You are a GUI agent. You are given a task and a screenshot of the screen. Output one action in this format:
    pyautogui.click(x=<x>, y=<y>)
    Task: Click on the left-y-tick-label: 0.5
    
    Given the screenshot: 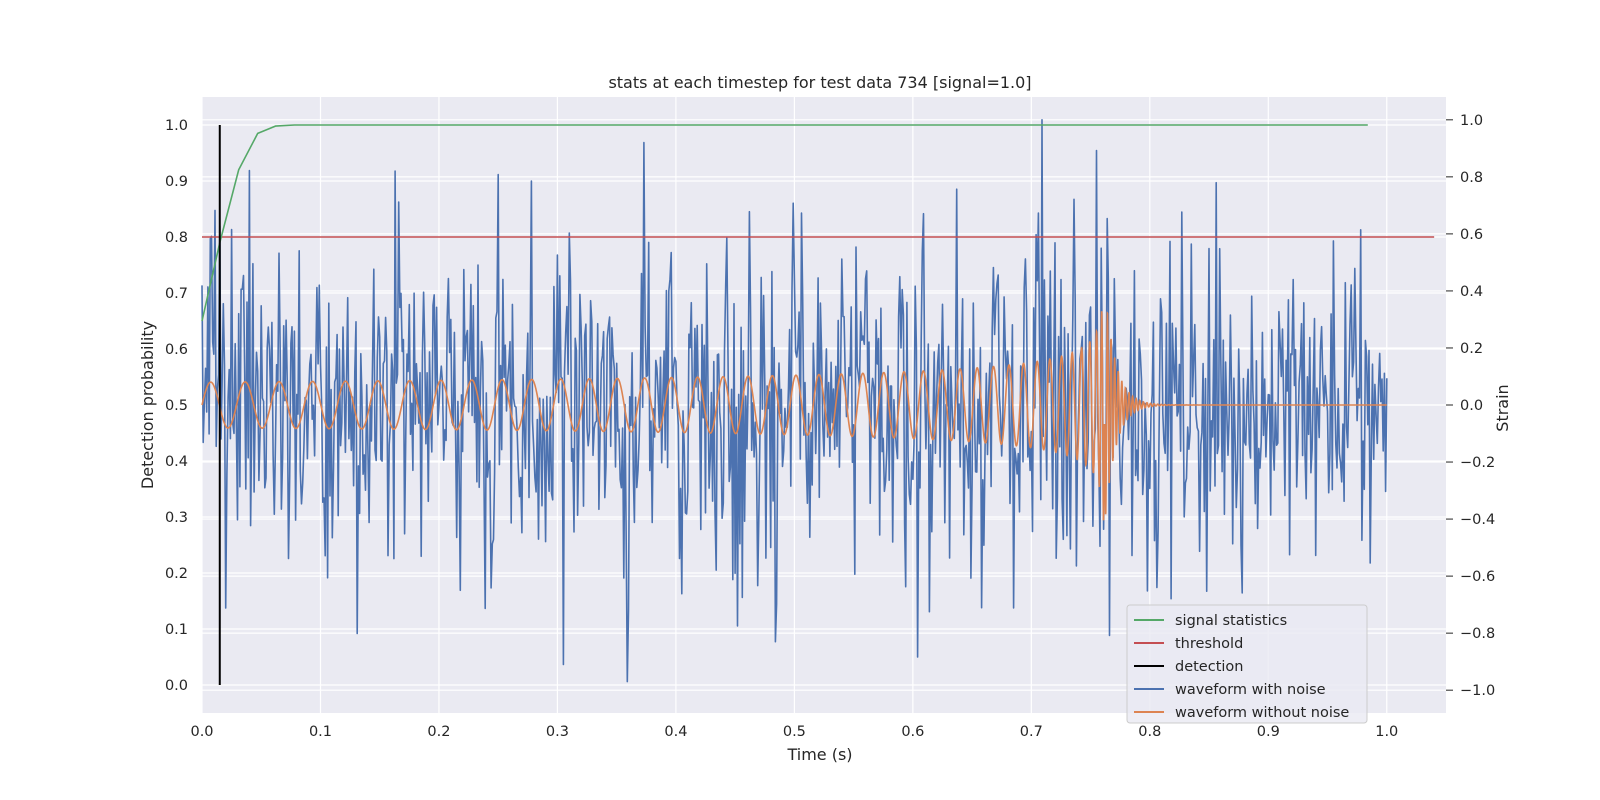 What is the action you would take?
    pyautogui.click(x=176, y=406)
    